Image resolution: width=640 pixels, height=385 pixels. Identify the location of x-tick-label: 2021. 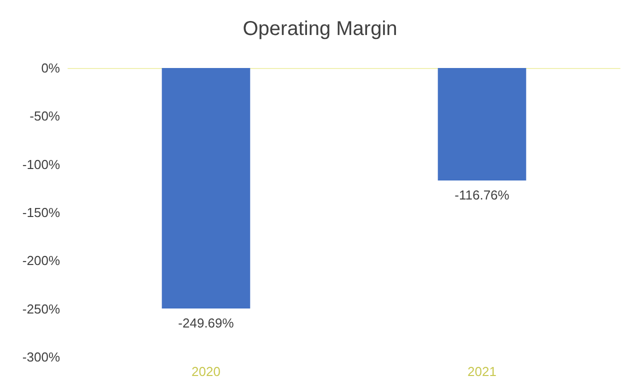
(482, 371).